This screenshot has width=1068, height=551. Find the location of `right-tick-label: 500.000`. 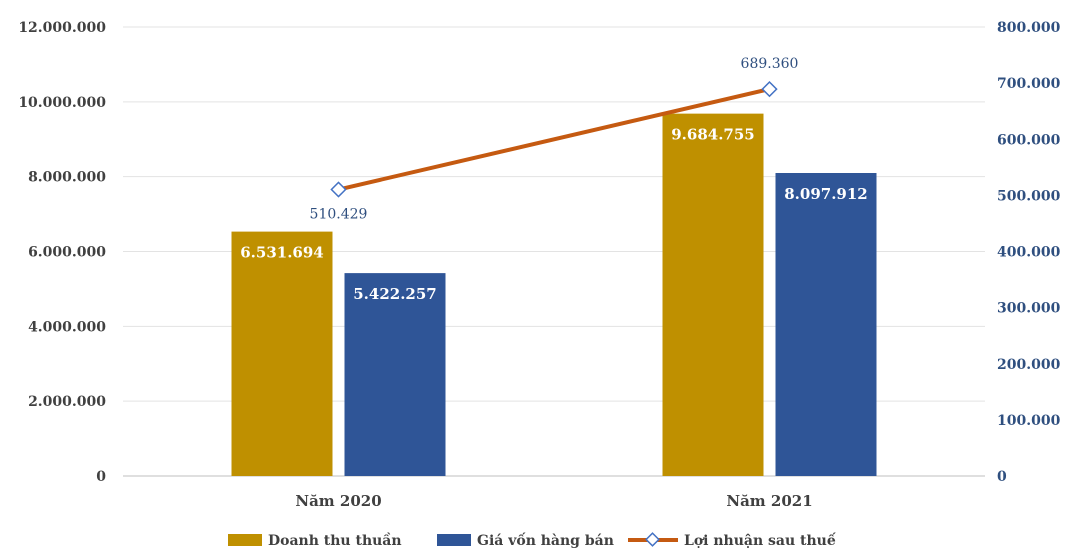

right-tick-label: 500.000 is located at coordinates (1029, 196).